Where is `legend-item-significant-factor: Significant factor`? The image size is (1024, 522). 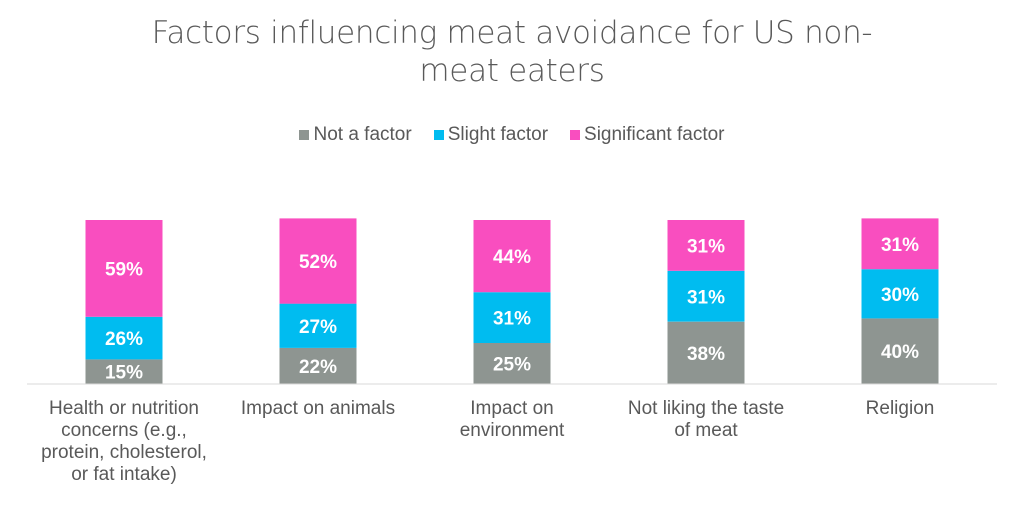
legend-item-significant-factor: Significant factor is located at coordinates (647, 135).